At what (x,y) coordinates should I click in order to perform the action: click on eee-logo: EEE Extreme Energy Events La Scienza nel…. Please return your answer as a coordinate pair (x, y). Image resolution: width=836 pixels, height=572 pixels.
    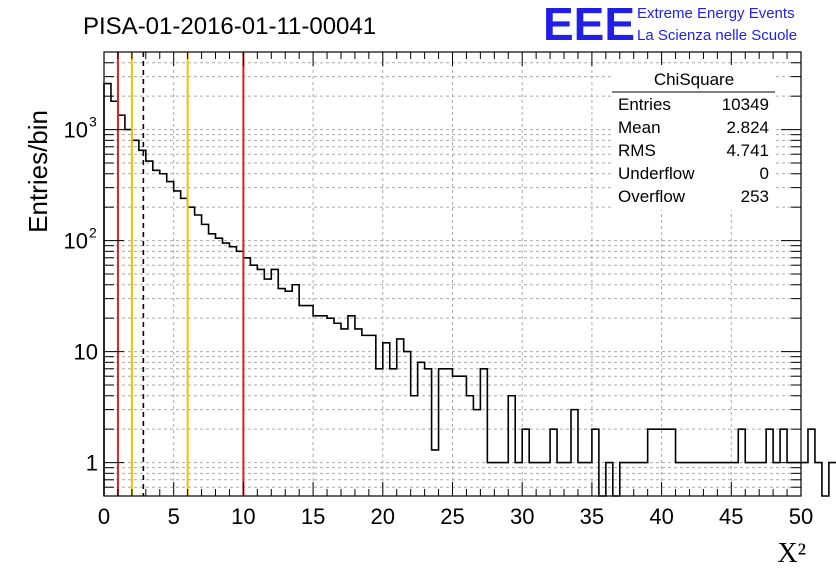
    Looking at the image, I should click on (670, 25).